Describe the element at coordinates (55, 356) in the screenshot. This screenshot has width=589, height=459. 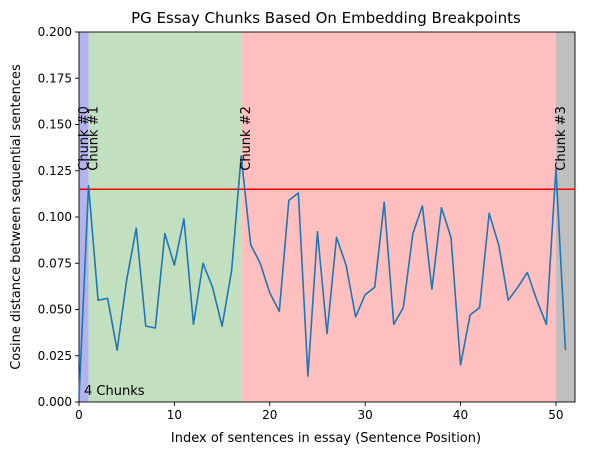
I see `y-tick-label: 0.025` at that location.